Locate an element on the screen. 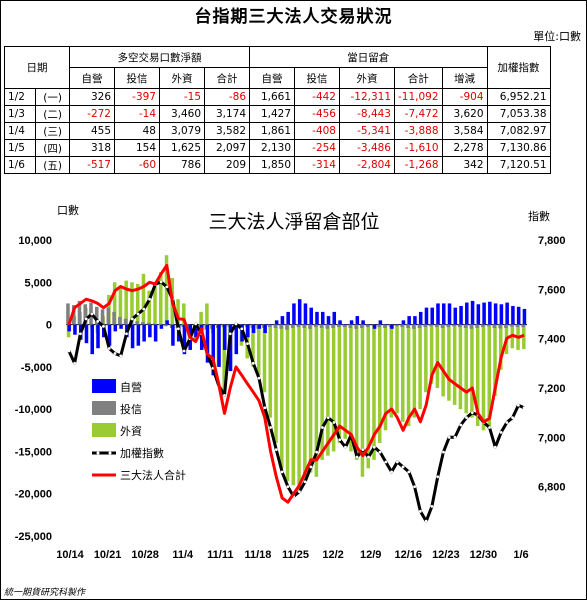 The width and height of the screenshot is (587, 600). x-tick: 11/11 is located at coordinates (220, 555).